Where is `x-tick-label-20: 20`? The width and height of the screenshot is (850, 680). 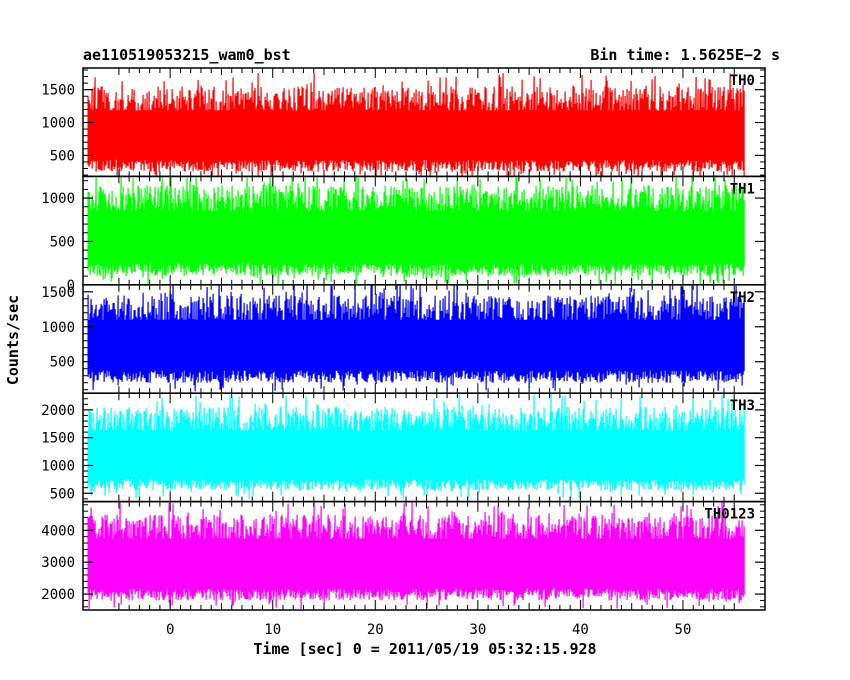
x-tick-label-20: 20 is located at coordinates (375, 630).